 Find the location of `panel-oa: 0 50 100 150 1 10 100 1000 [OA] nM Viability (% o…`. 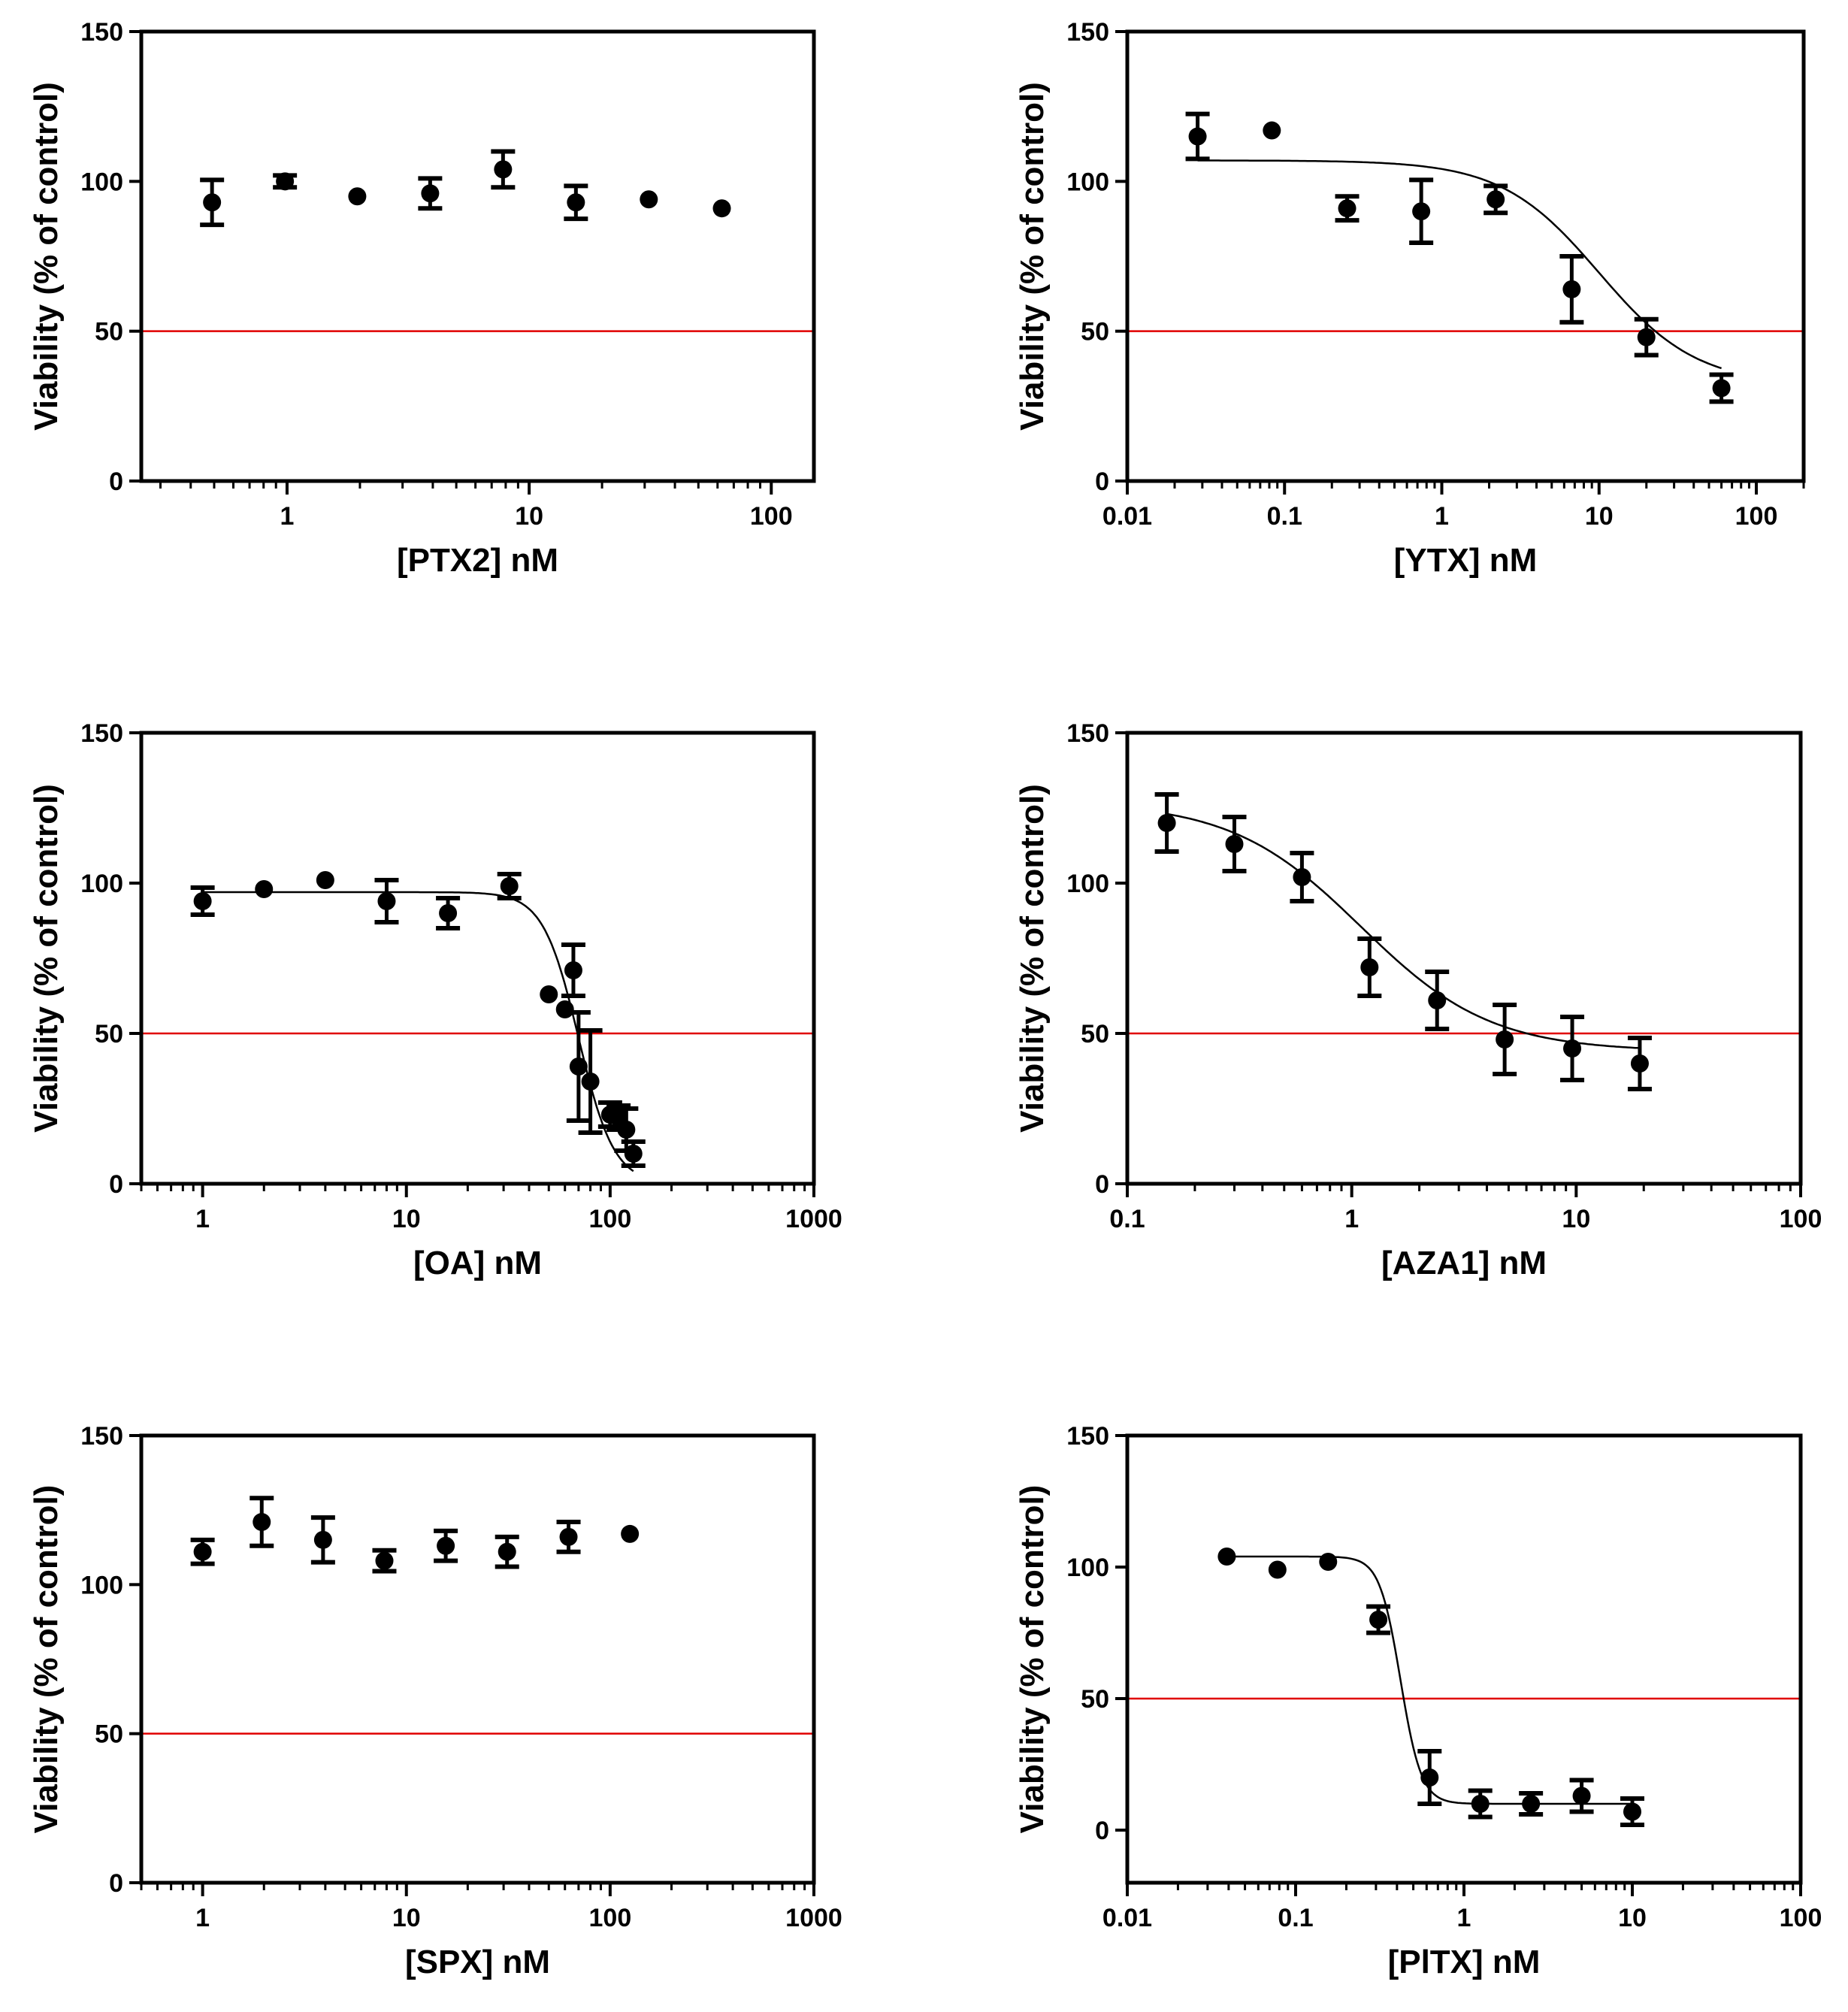

panel-oa: 0 50 100 150 1 10 100 1000 [OA] nM Viability (% o… is located at coordinates (435, 1000).